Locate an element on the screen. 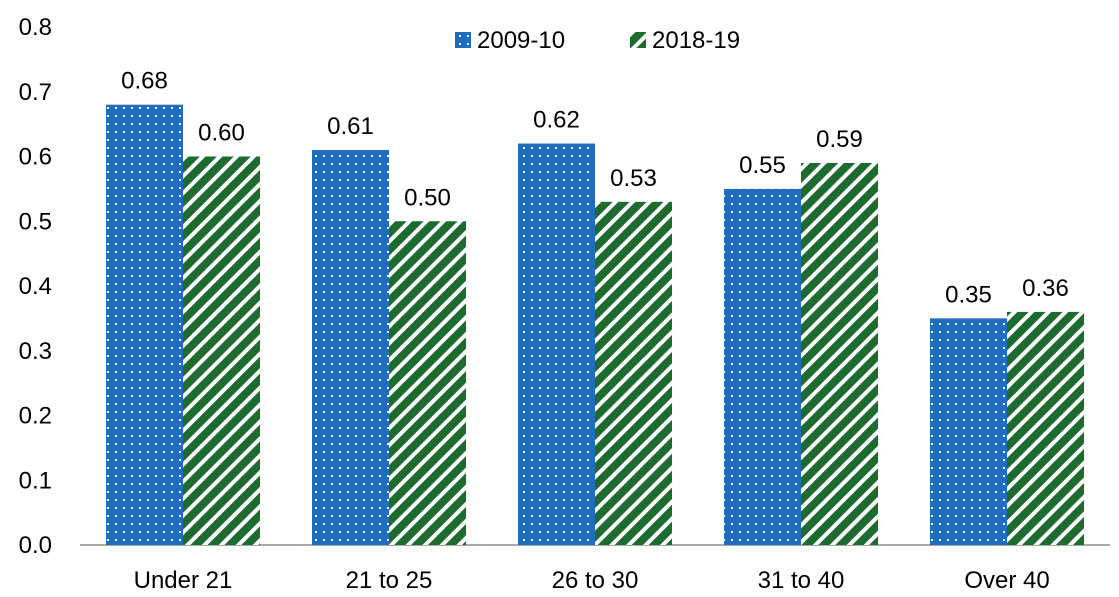 This screenshot has height=597, width=1119. y-tick-label: 0.7 is located at coordinates (35, 92).